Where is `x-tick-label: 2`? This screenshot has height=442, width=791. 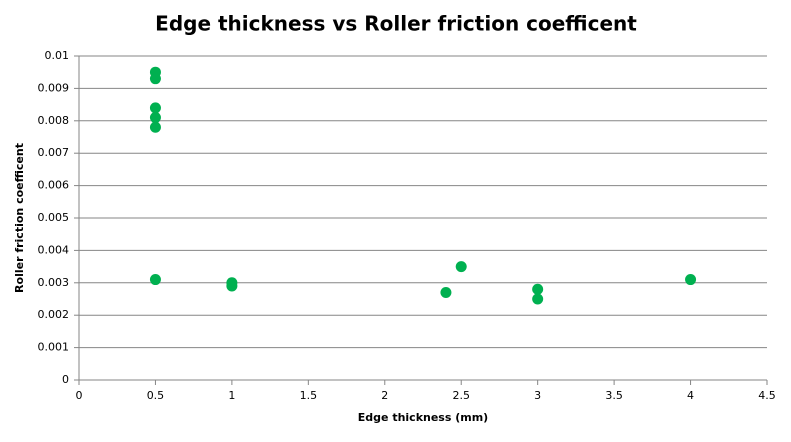
x-tick-label: 2 is located at coordinates (384, 395).